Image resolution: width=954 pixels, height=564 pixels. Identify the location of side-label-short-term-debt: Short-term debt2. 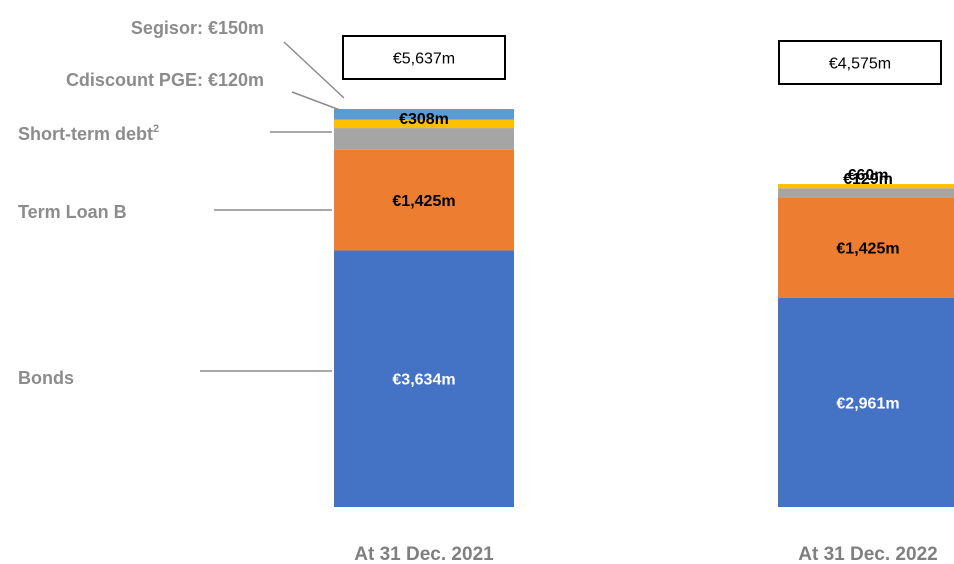
(88, 133).